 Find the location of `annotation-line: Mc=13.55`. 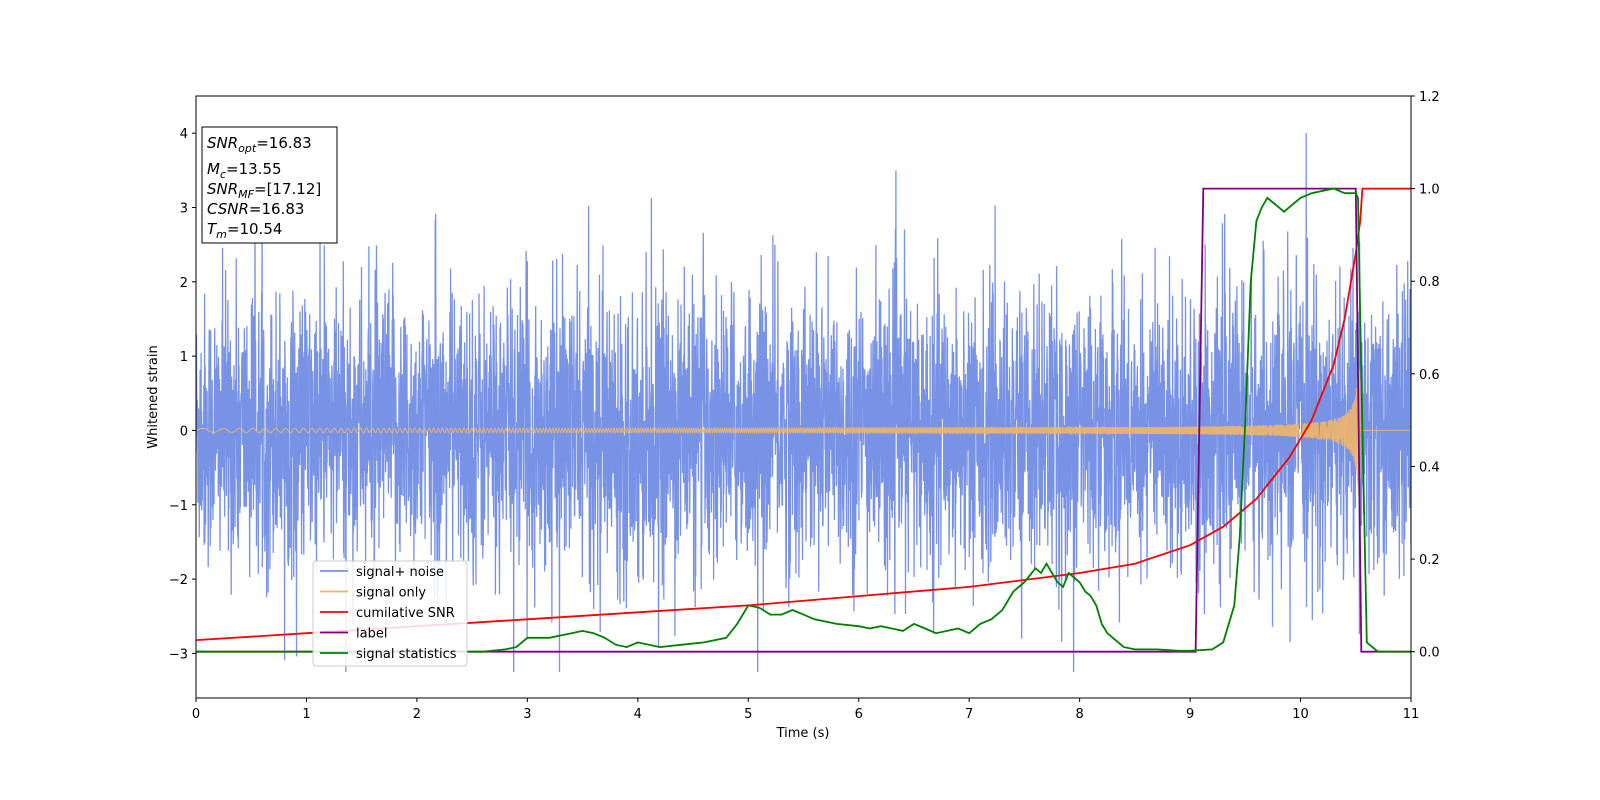

annotation-line: Mc=13.55 is located at coordinates (244, 170).